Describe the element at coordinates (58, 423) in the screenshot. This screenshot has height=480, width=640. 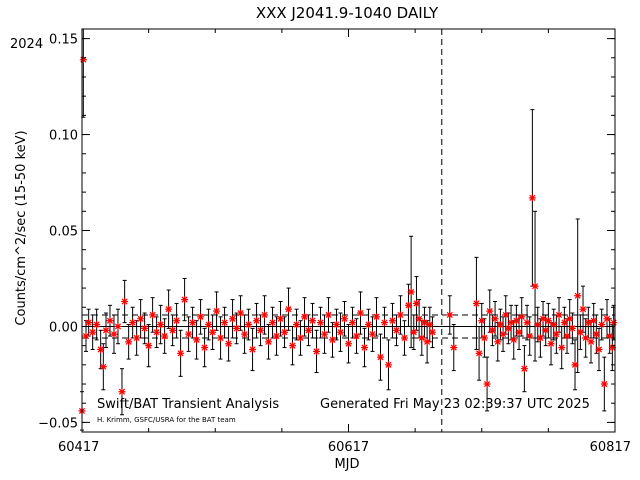
I see `y-tick-label: −0.05` at that location.